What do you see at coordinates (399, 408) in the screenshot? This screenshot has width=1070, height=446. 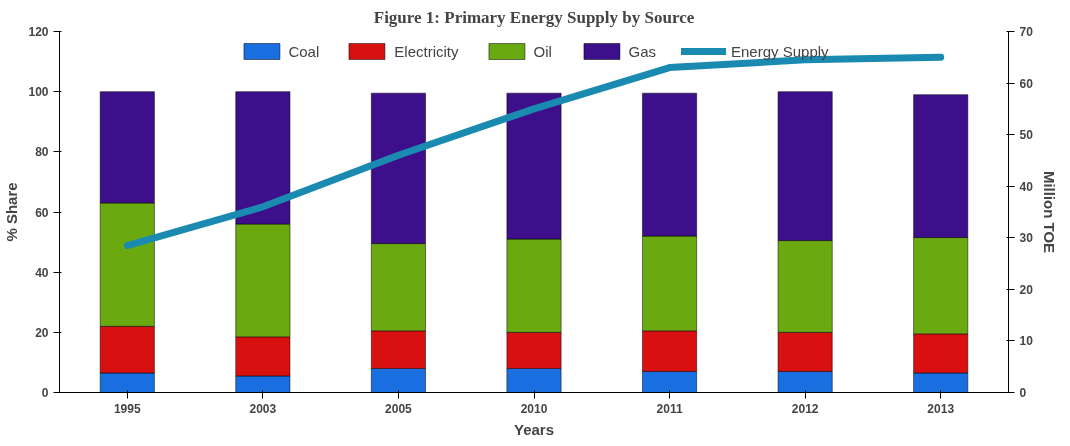 I see `x-tick-label: 2005` at bounding box center [399, 408].